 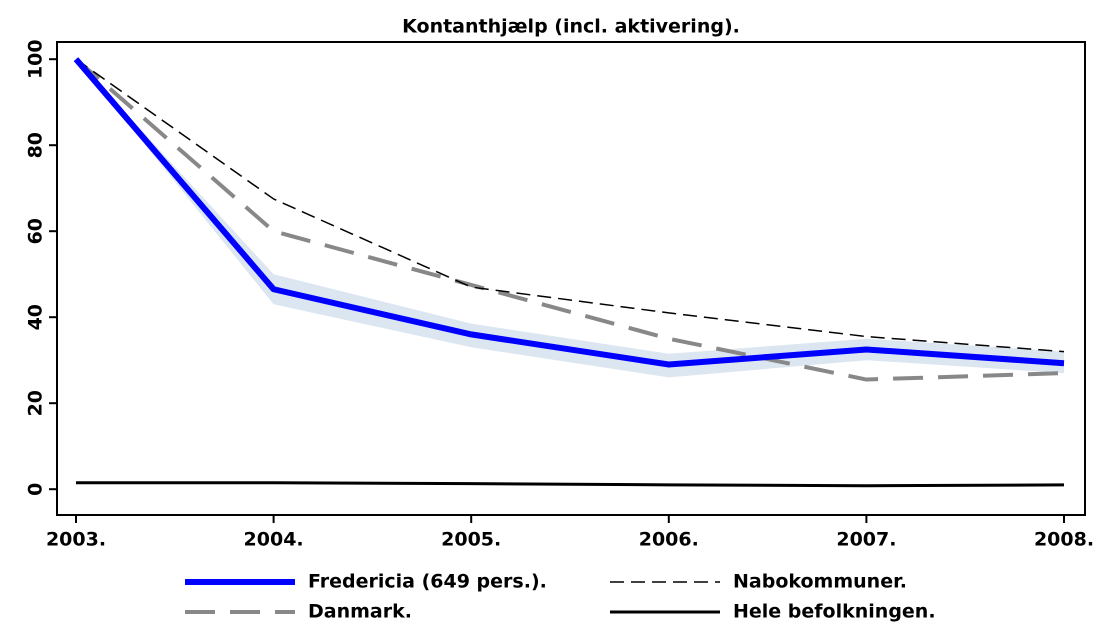 I want to click on y-tick-label: 100, so click(x=36, y=59).